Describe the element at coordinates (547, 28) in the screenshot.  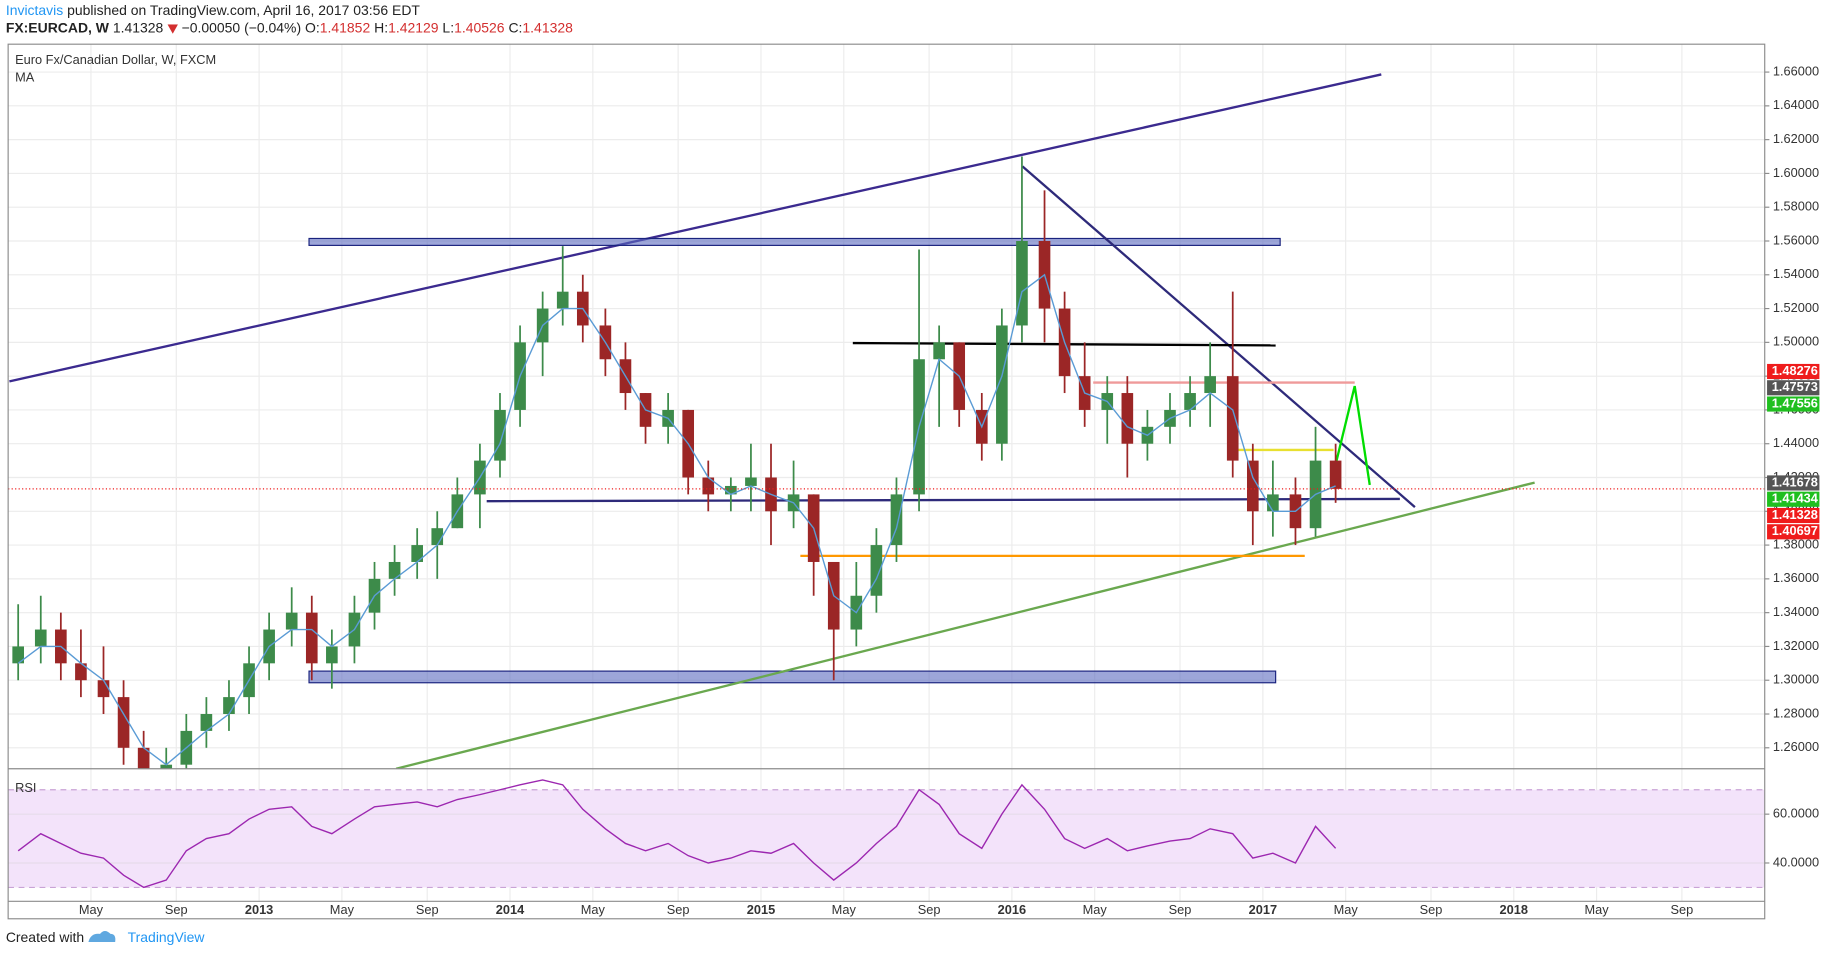
I see `ohlc-value: 1.41328` at that location.